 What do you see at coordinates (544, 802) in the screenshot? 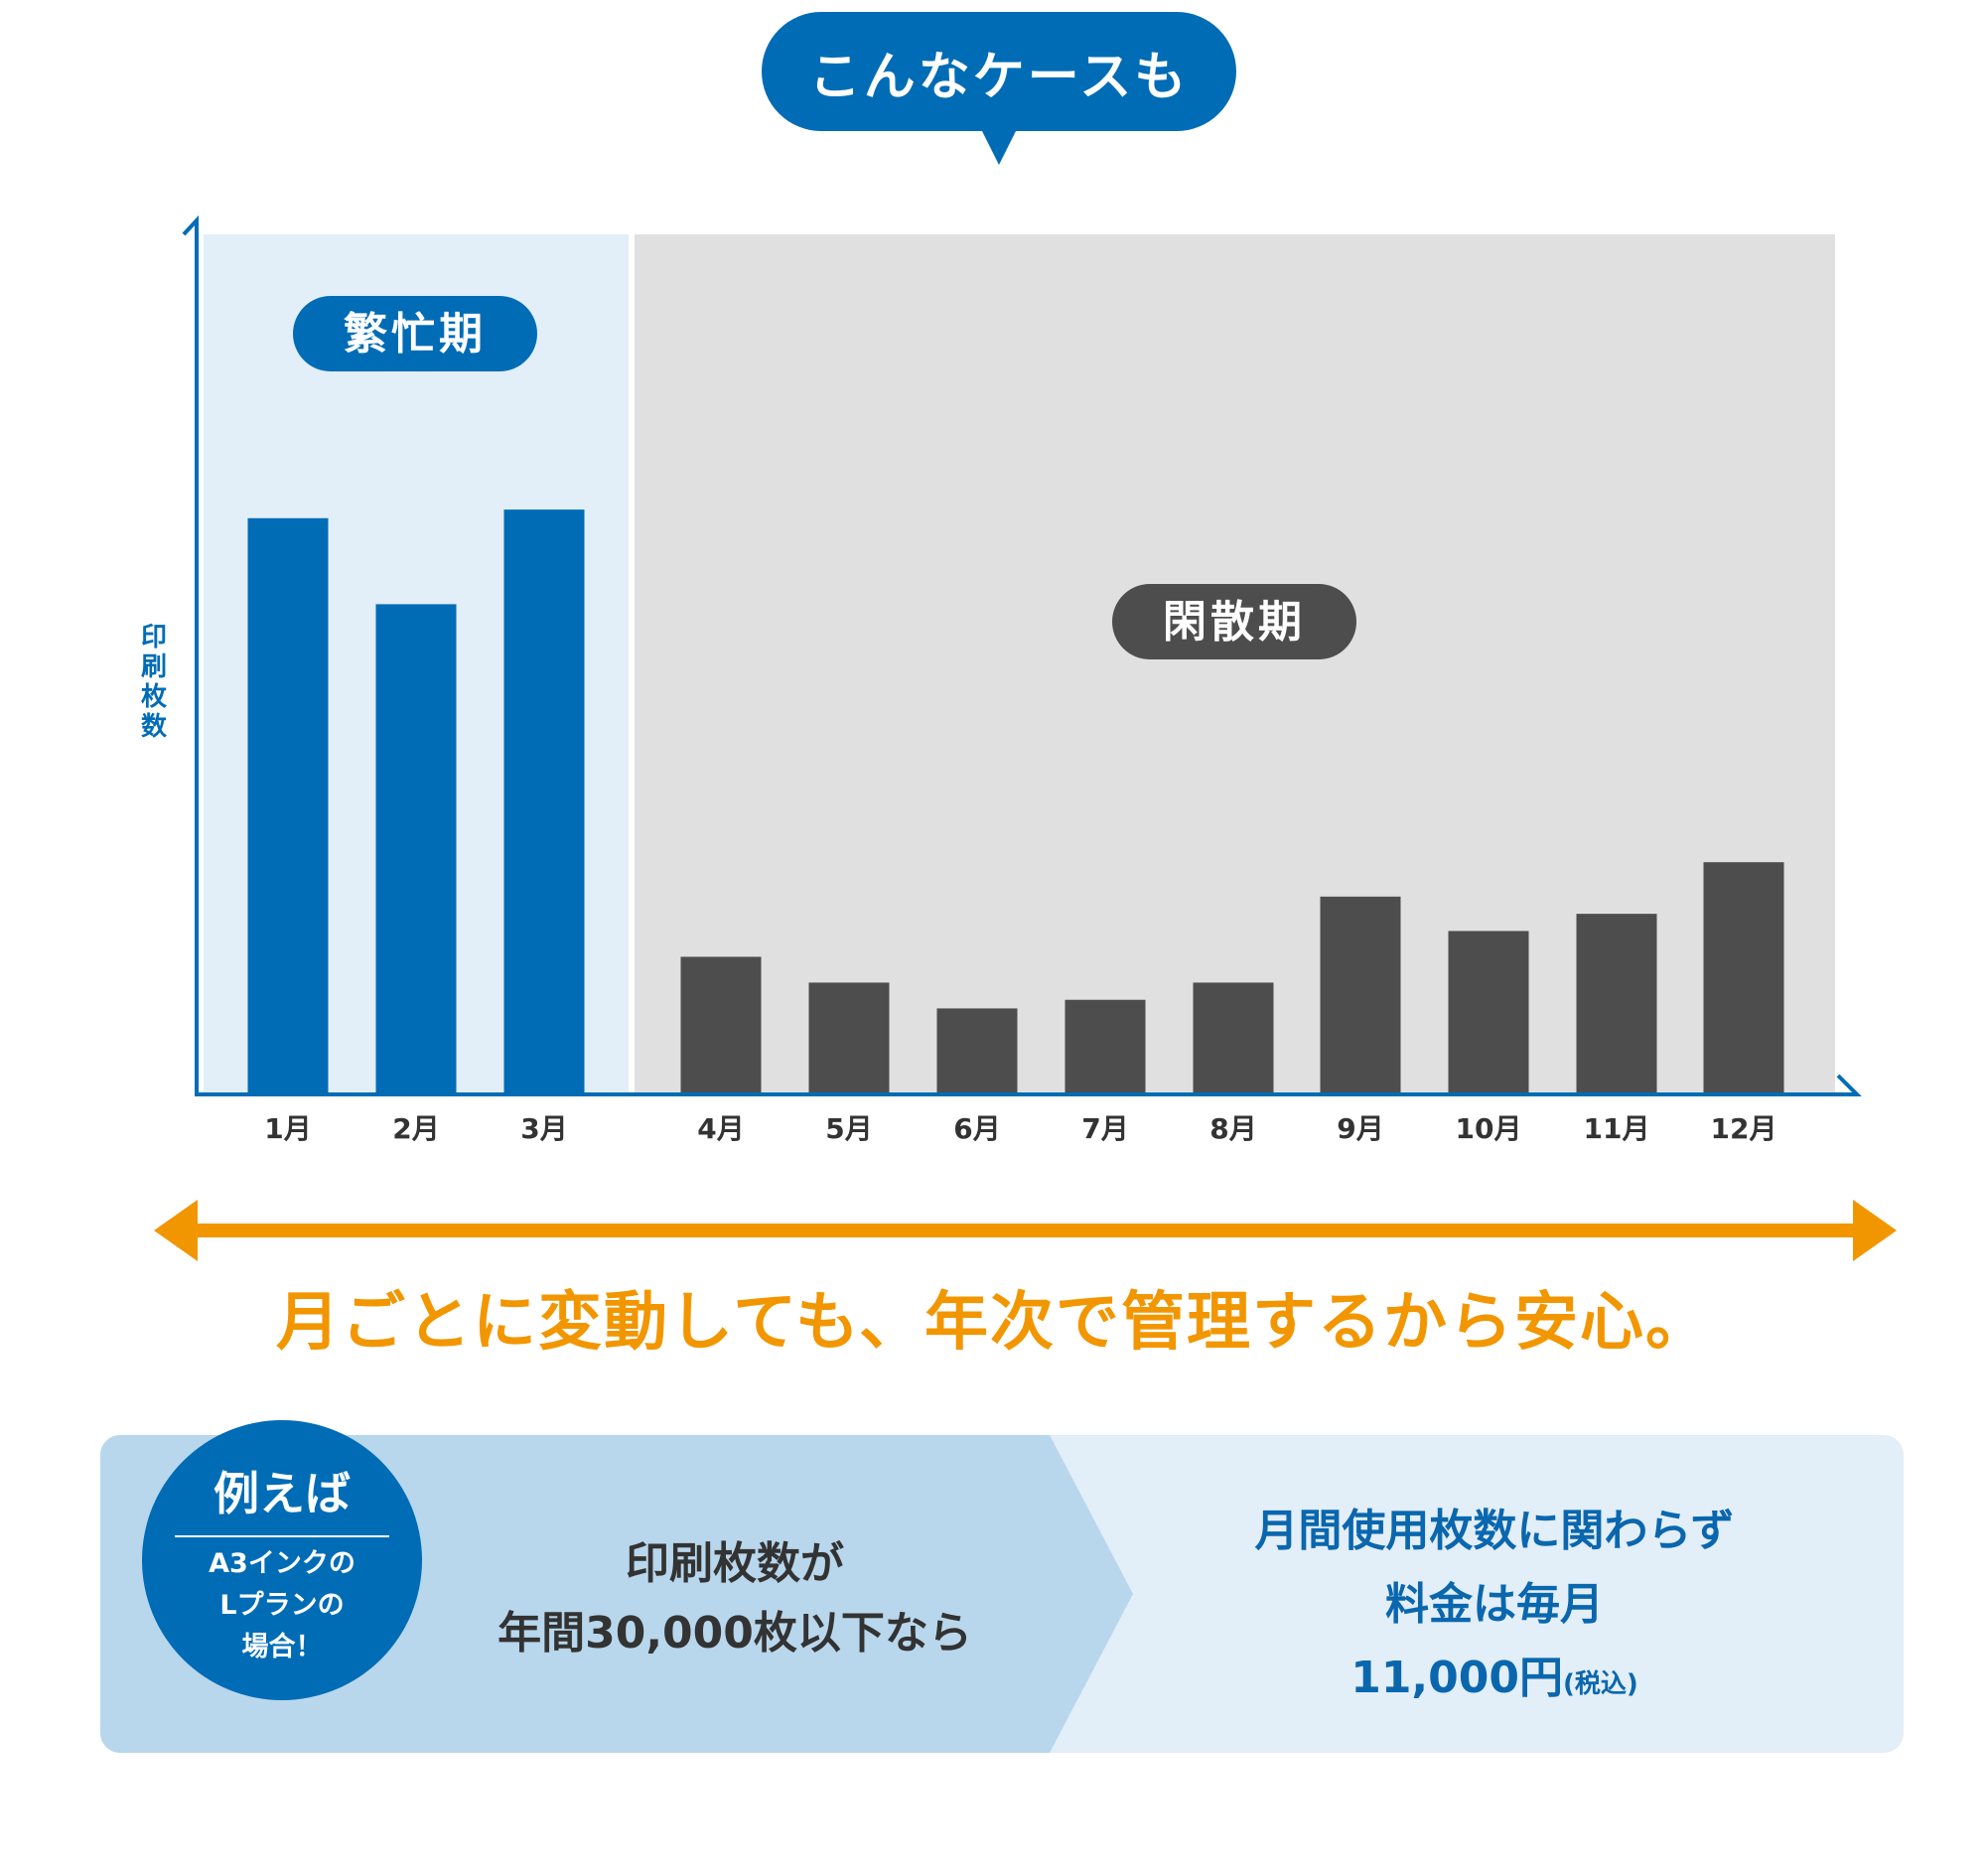
I see `bar-3月` at bounding box center [544, 802].